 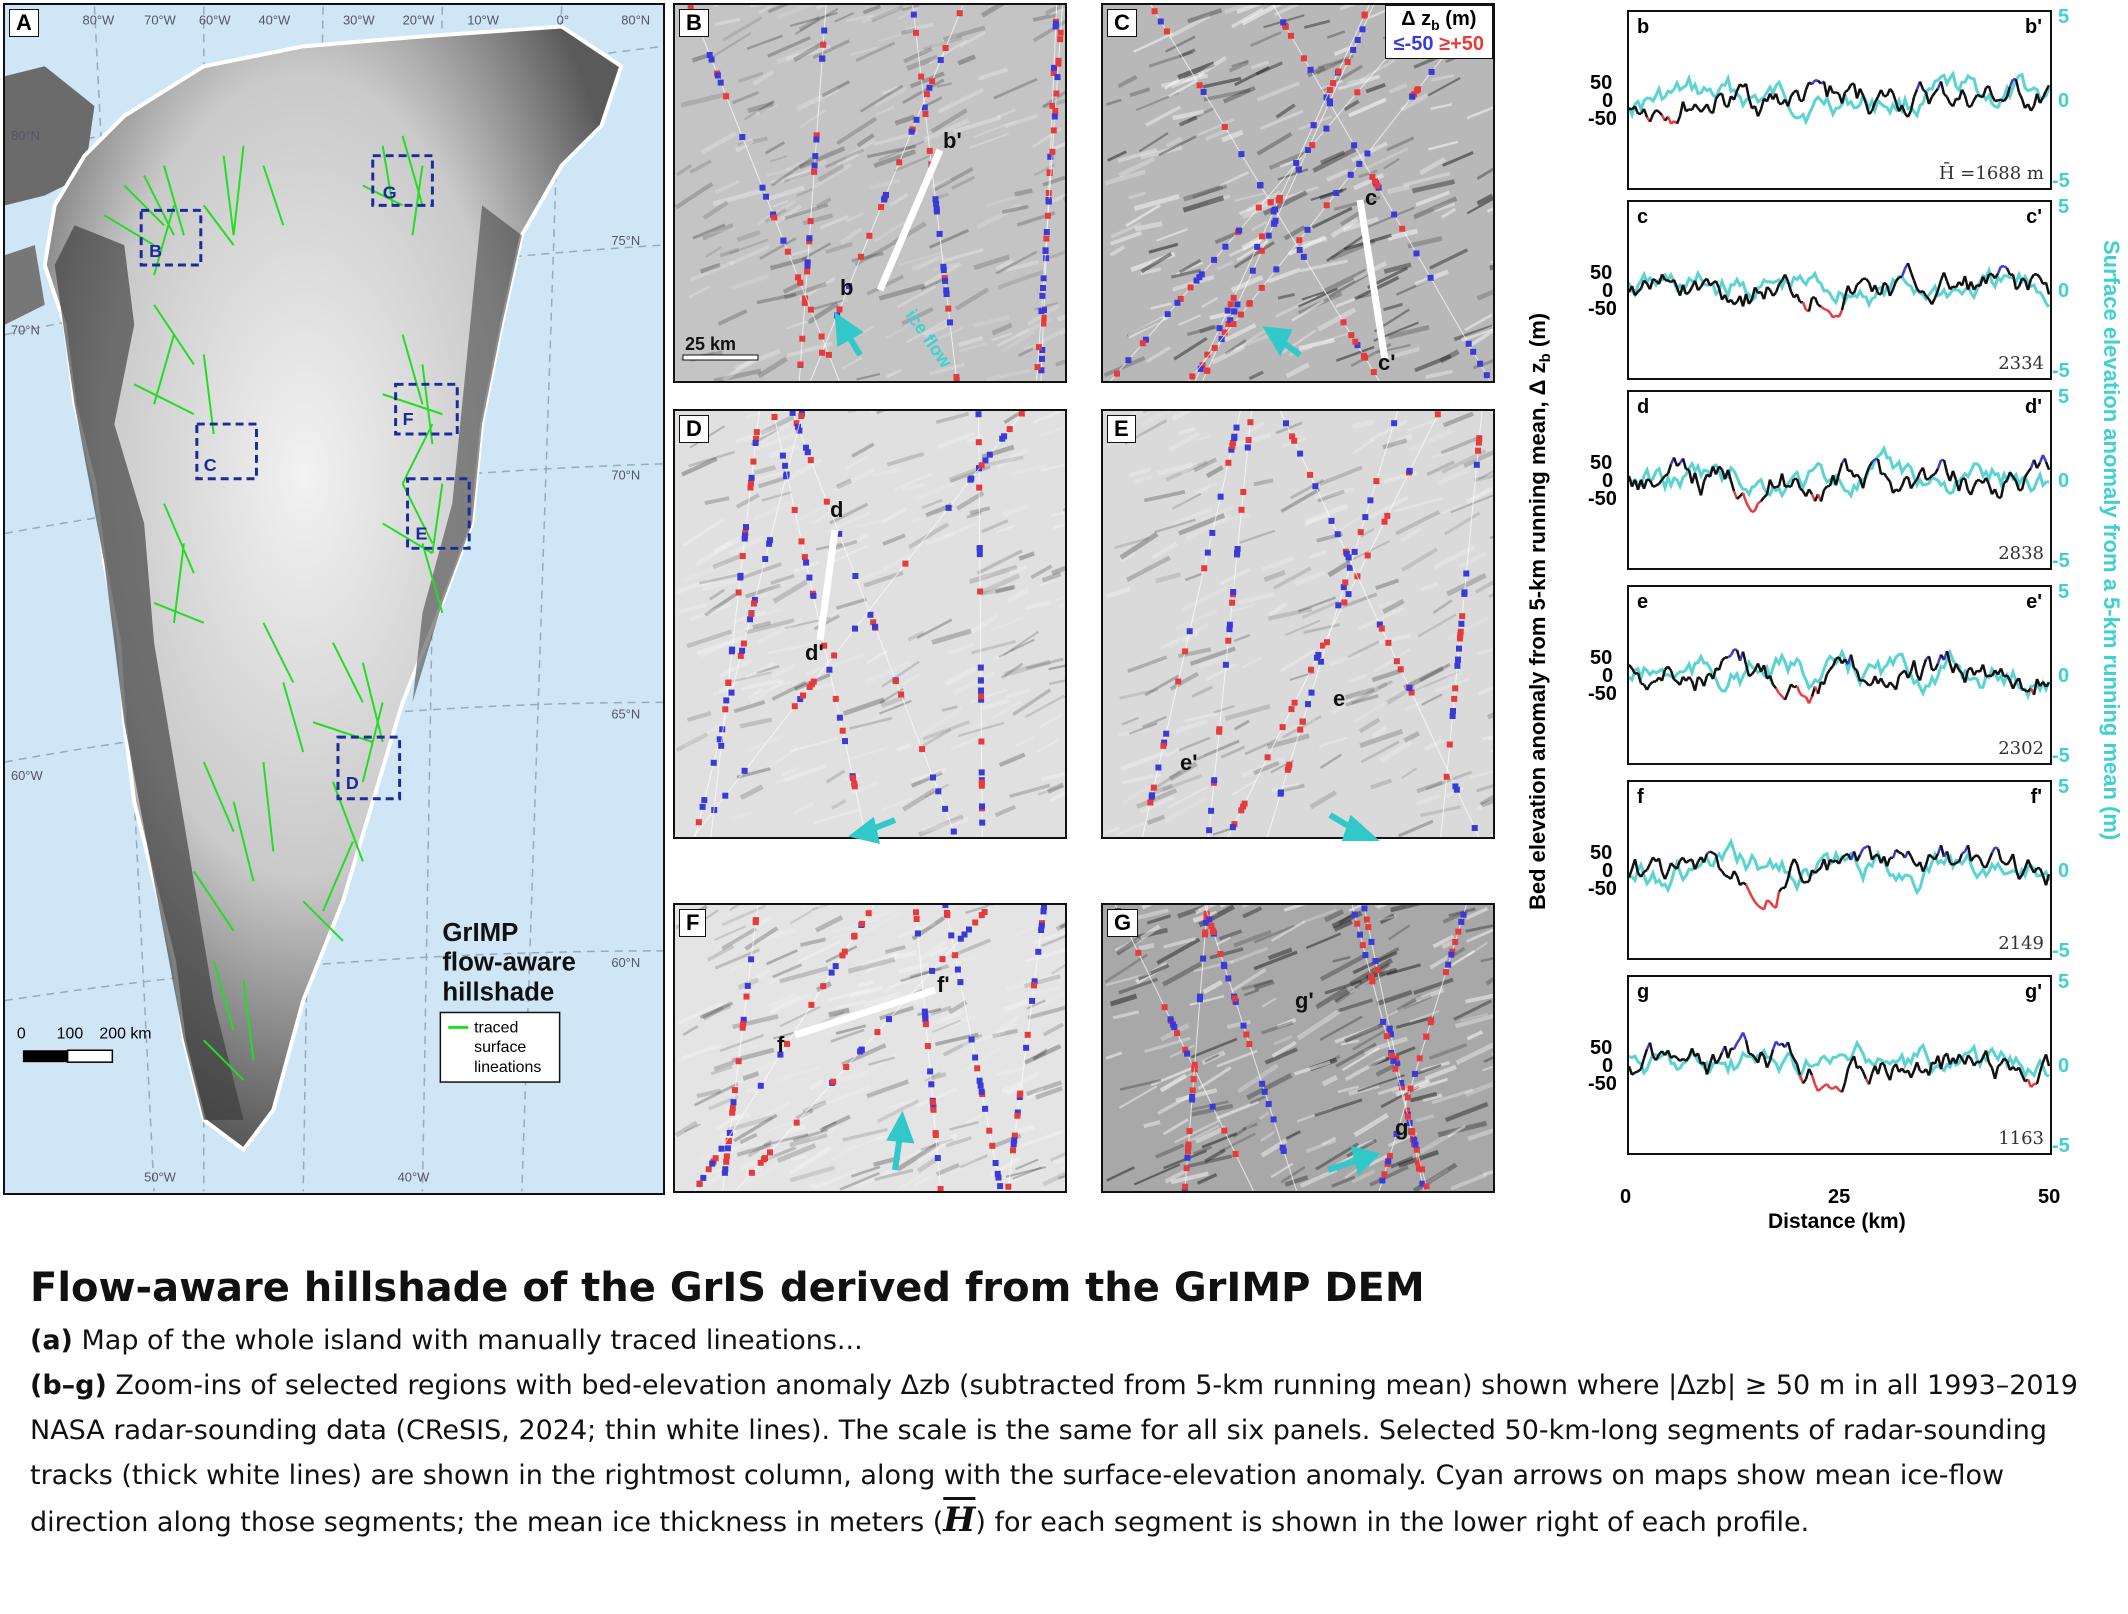 I want to click on zoom-box-c, so click(x=226, y=451).